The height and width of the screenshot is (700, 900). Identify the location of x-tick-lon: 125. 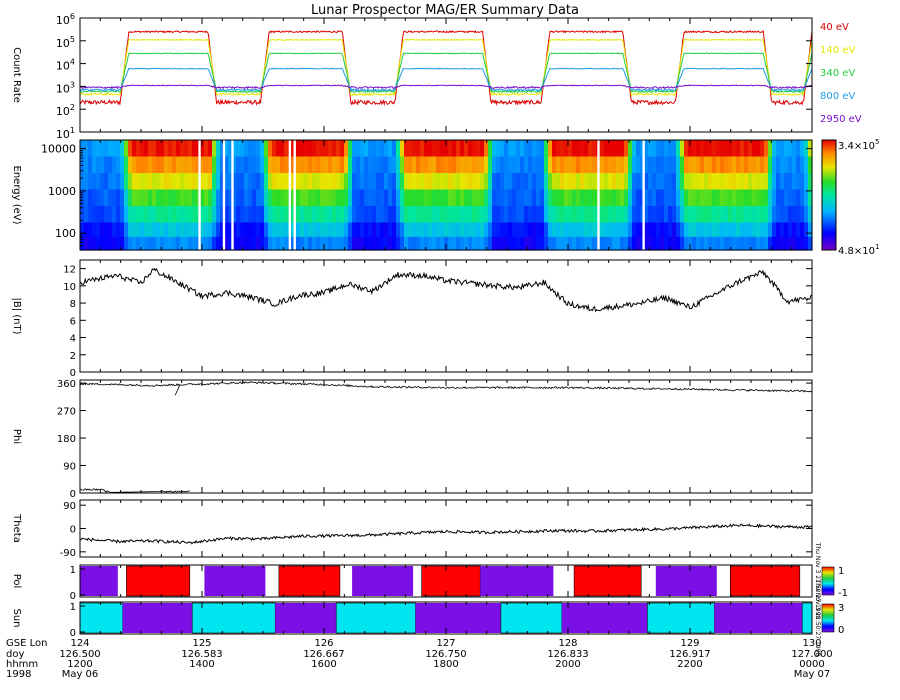
(201, 643).